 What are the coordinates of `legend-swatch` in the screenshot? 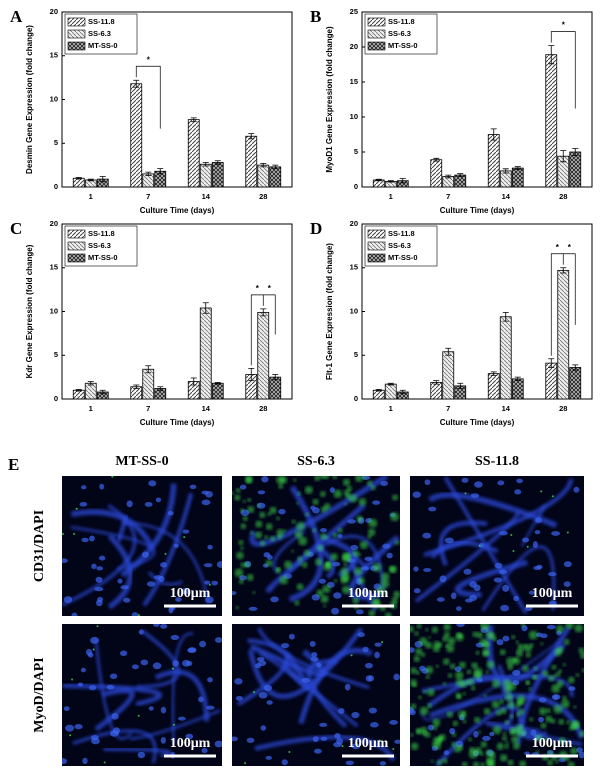 It's located at (76, 22).